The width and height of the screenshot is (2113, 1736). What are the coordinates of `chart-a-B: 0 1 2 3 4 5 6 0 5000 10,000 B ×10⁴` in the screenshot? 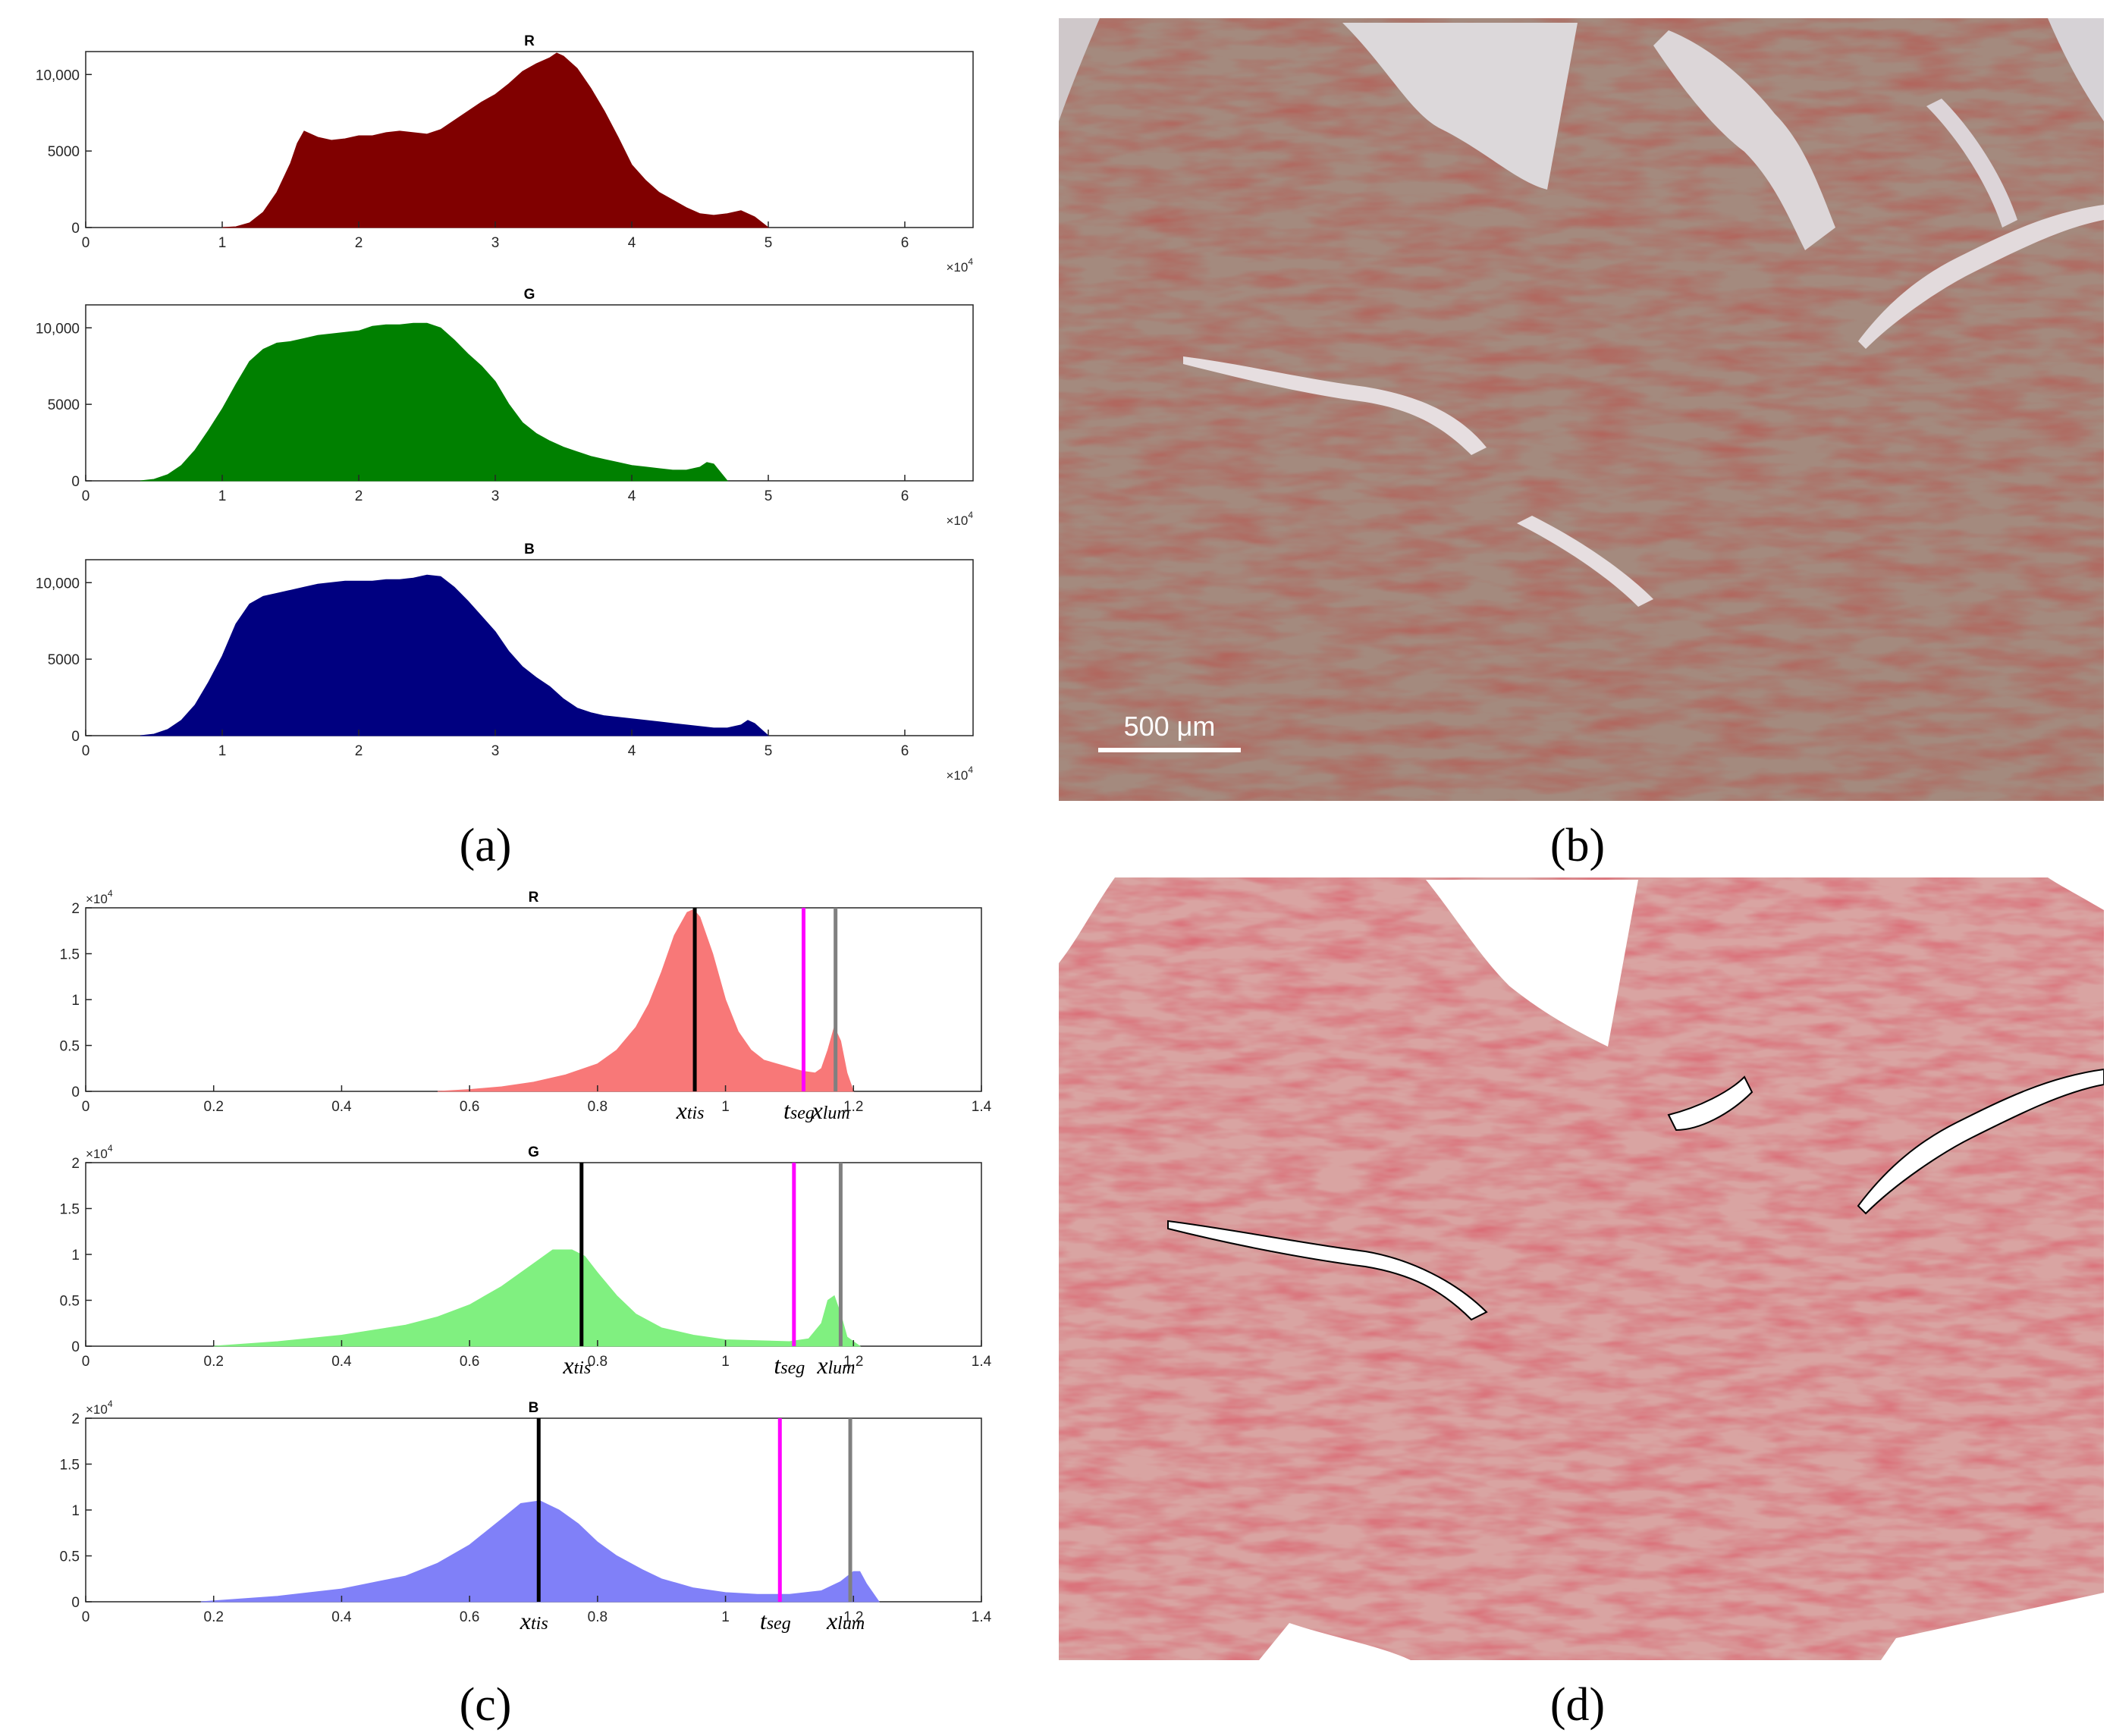 It's located at (505, 662).